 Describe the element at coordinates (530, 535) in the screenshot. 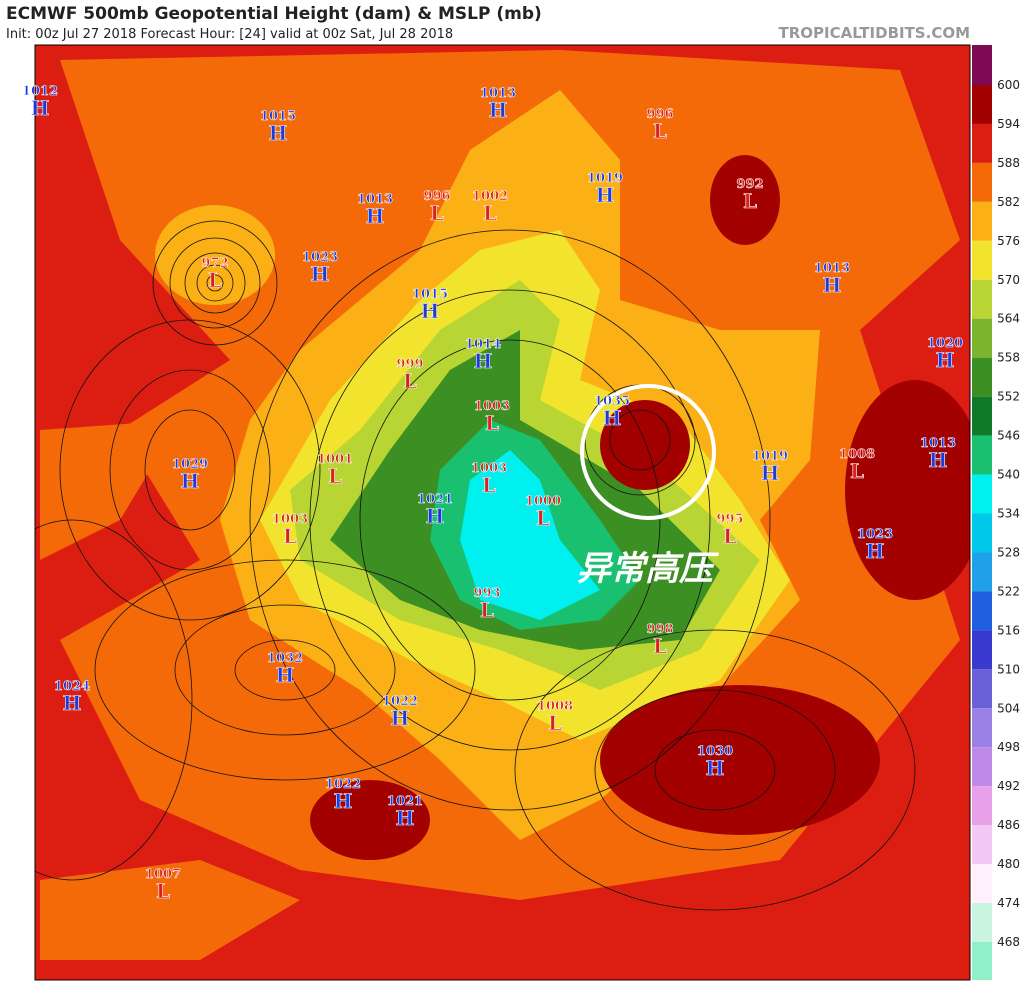

I see `cyan-core` at that location.